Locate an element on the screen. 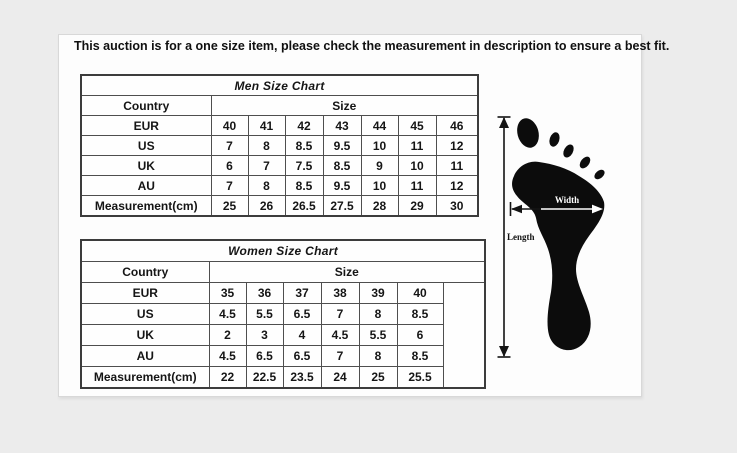  table-row: AU 7 8 8.5 9.5 10 11 12 is located at coordinates (279, 185).